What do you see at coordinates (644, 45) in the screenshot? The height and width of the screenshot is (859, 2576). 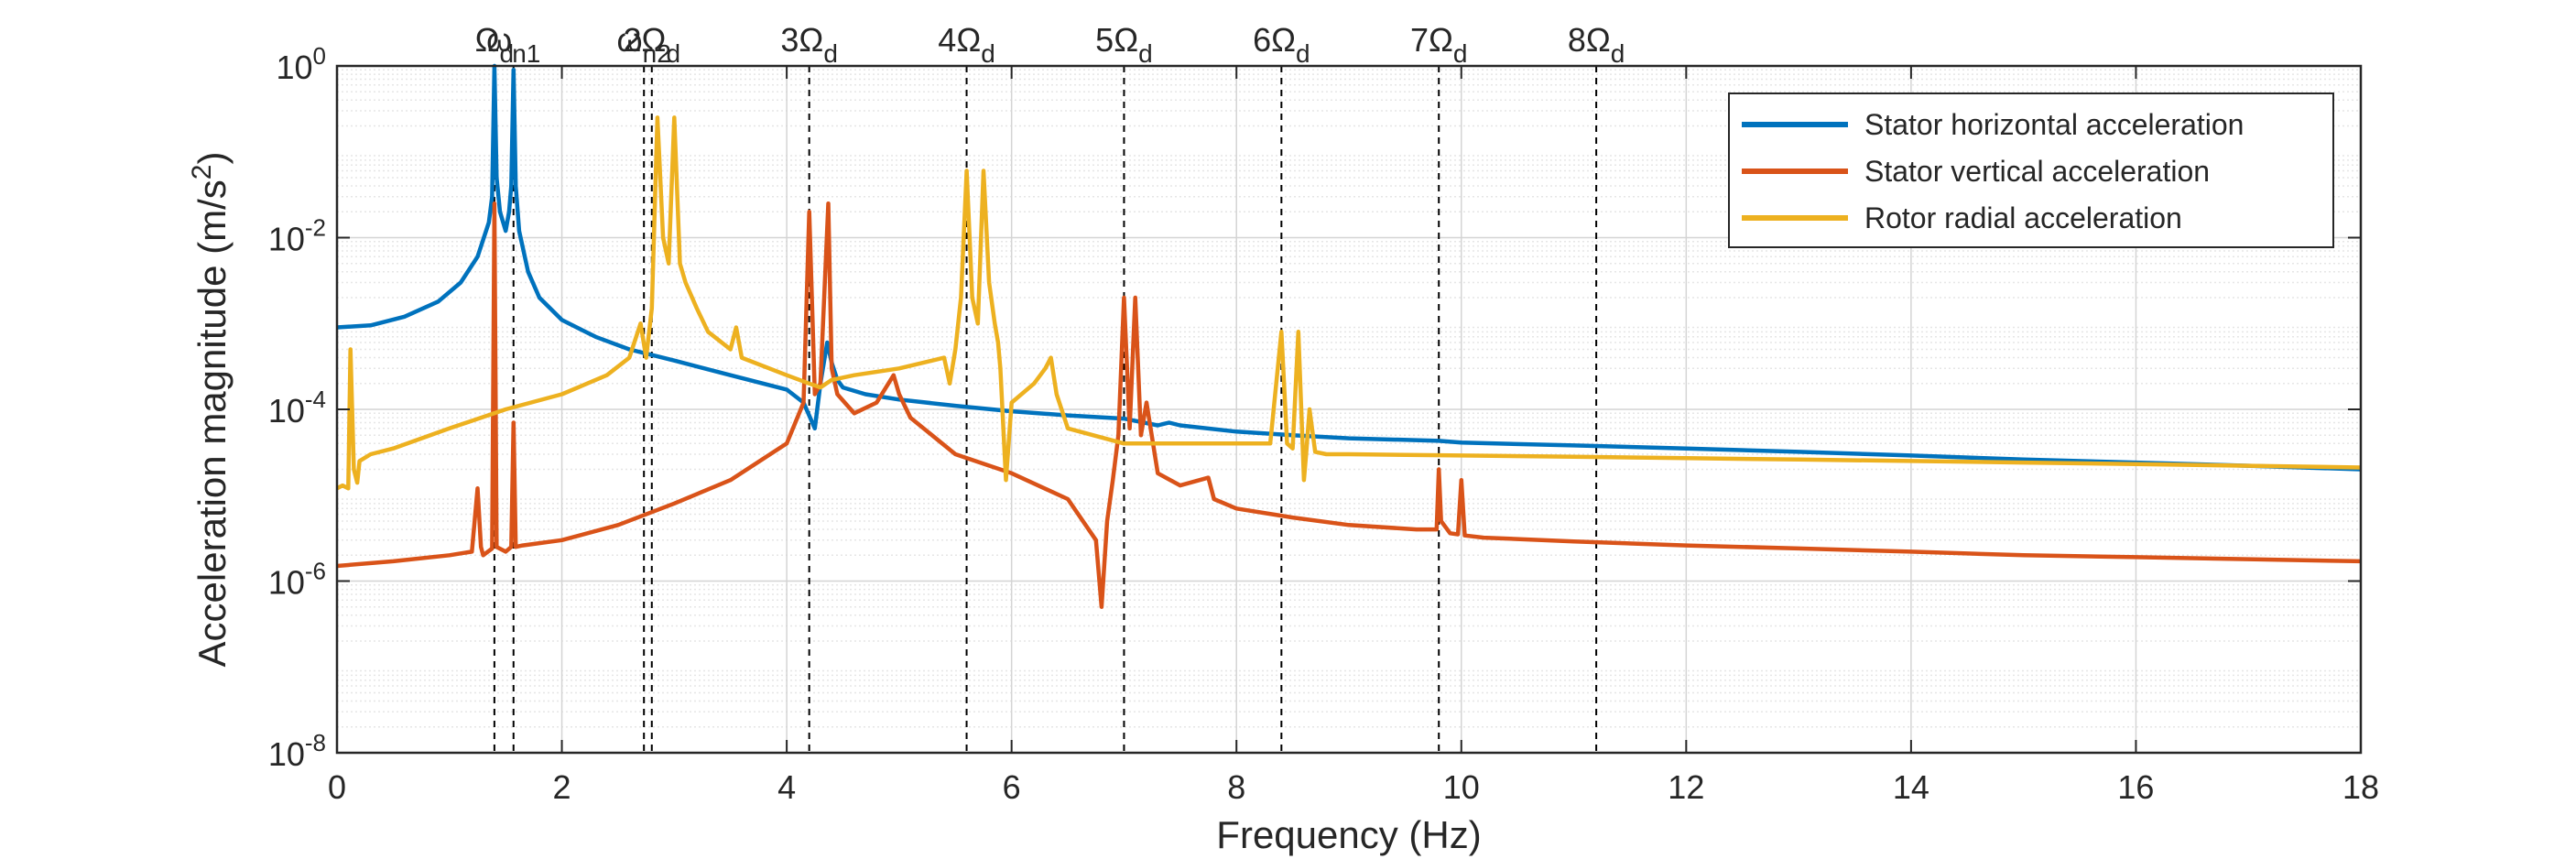 I see `harmonic-label: ωn2` at bounding box center [644, 45].